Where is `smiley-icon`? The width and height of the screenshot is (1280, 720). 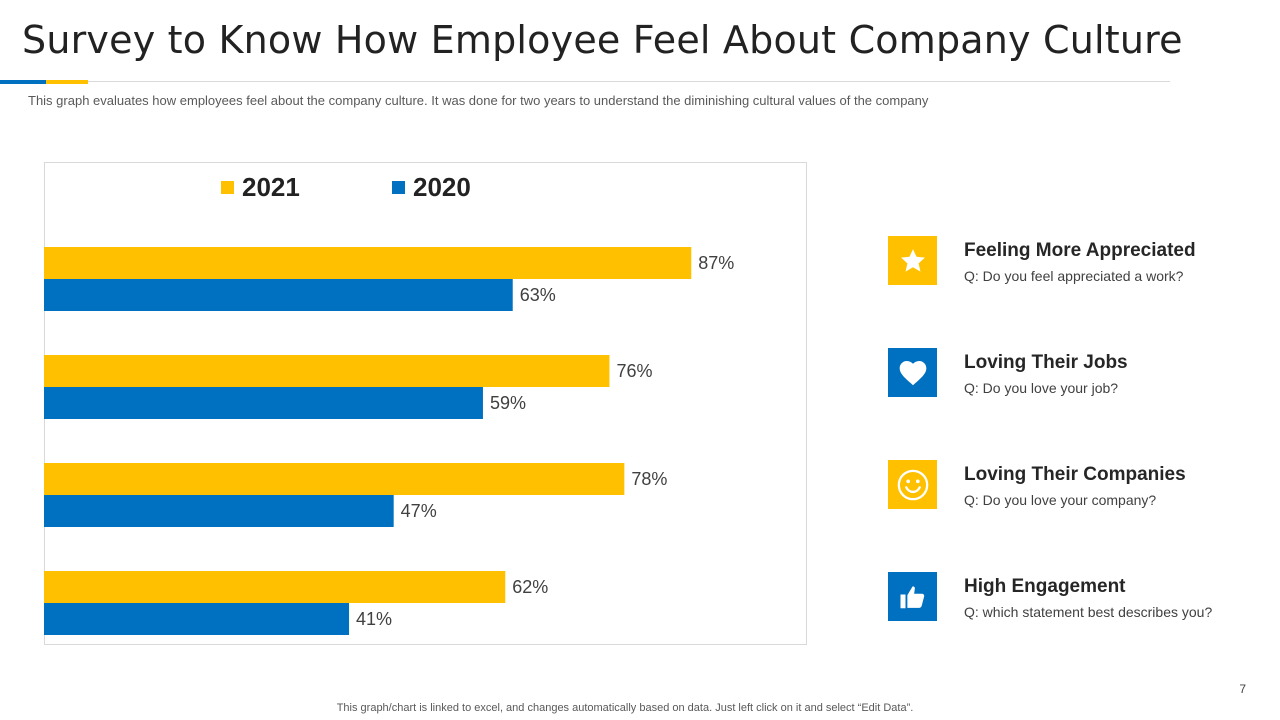 smiley-icon is located at coordinates (912, 484).